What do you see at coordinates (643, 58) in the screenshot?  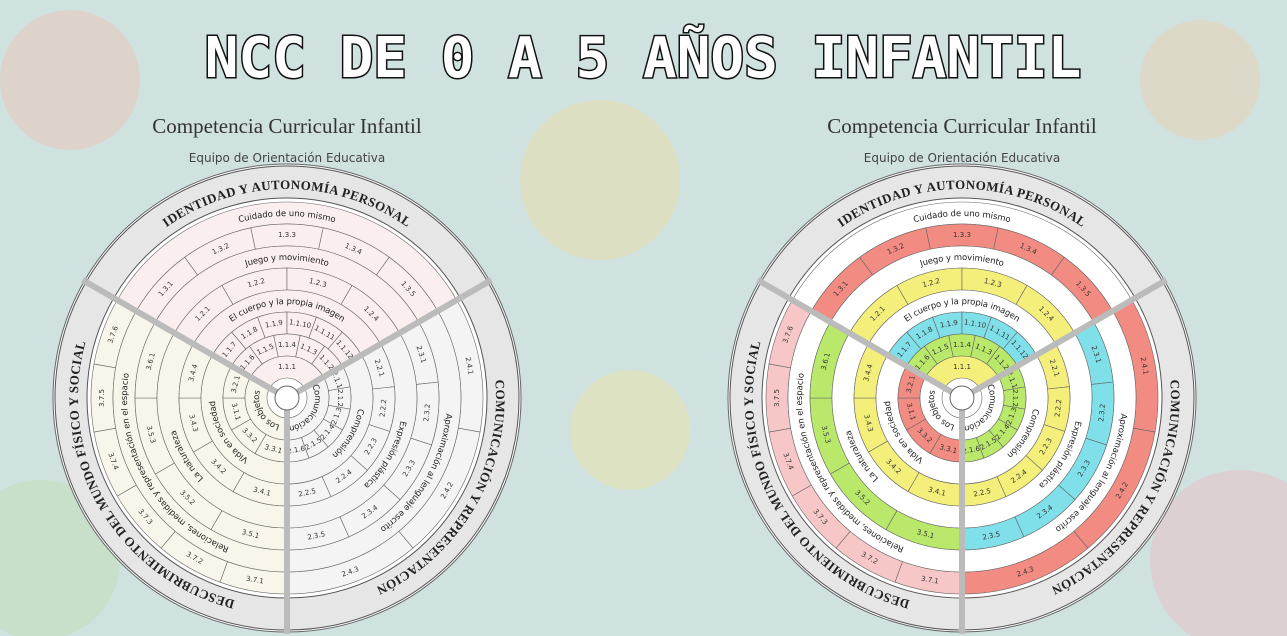 I see `page-title: NCC DE 0 A 5 AÑOS INFANTIL` at bounding box center [643, 58].